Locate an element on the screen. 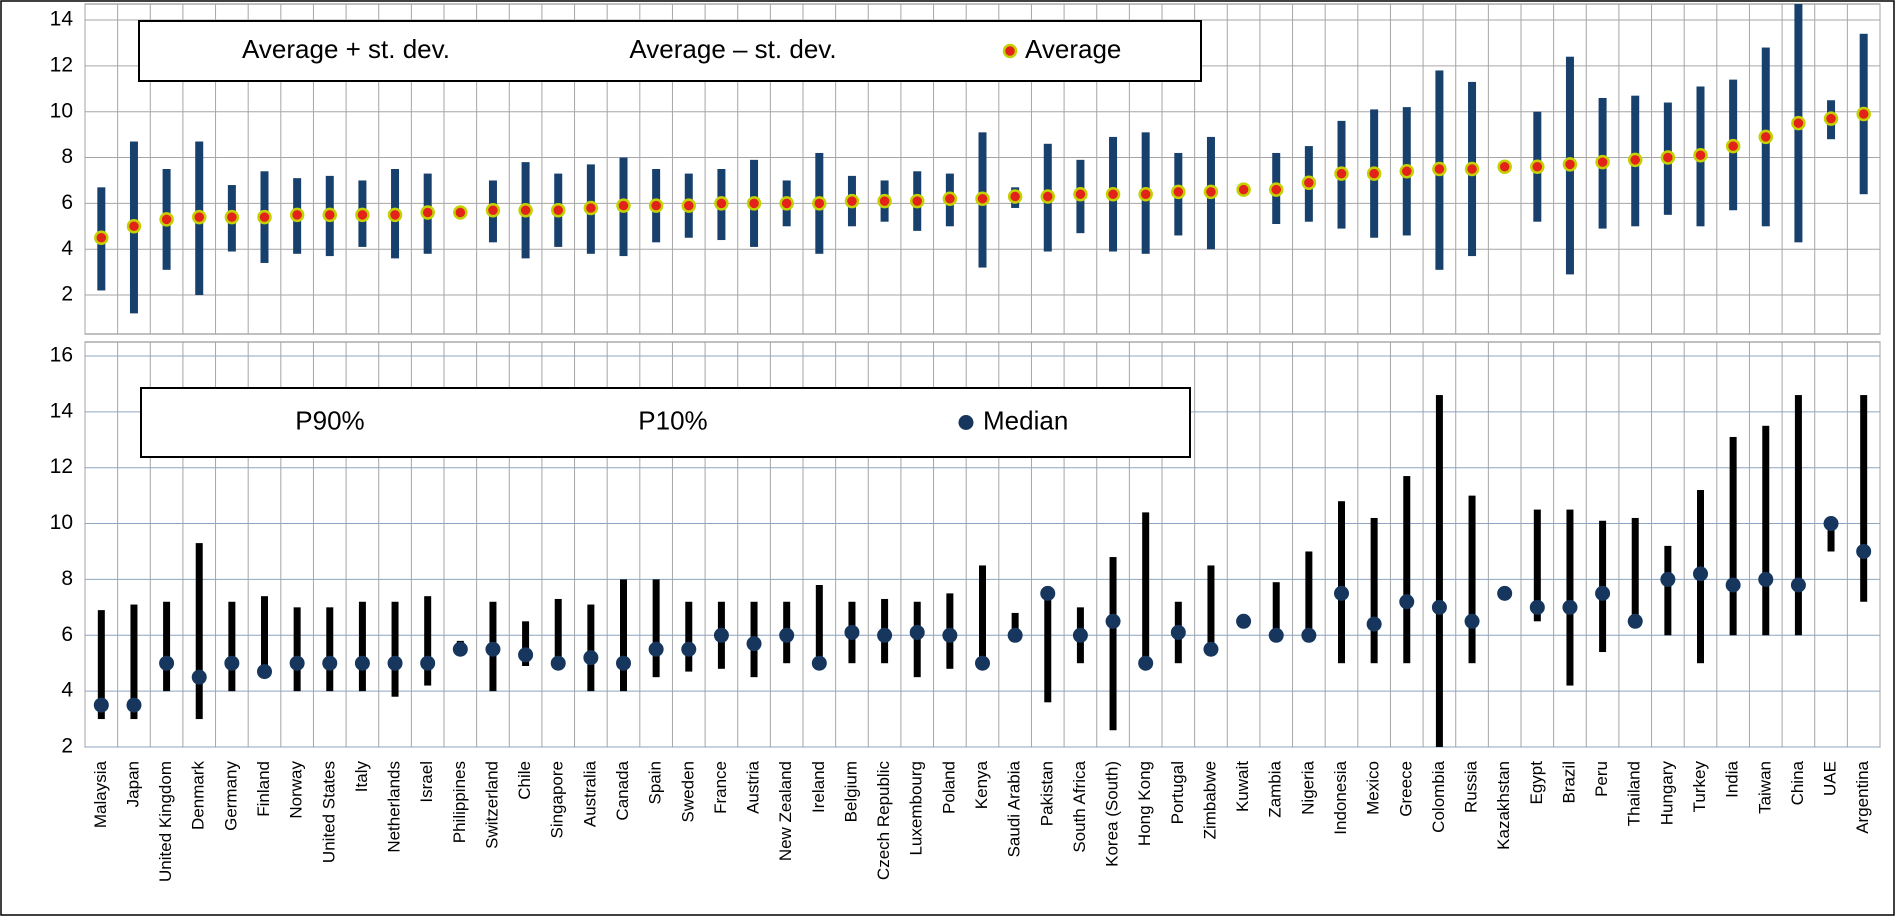  x-tick-label: Chile is located at coordinates (524, 780).